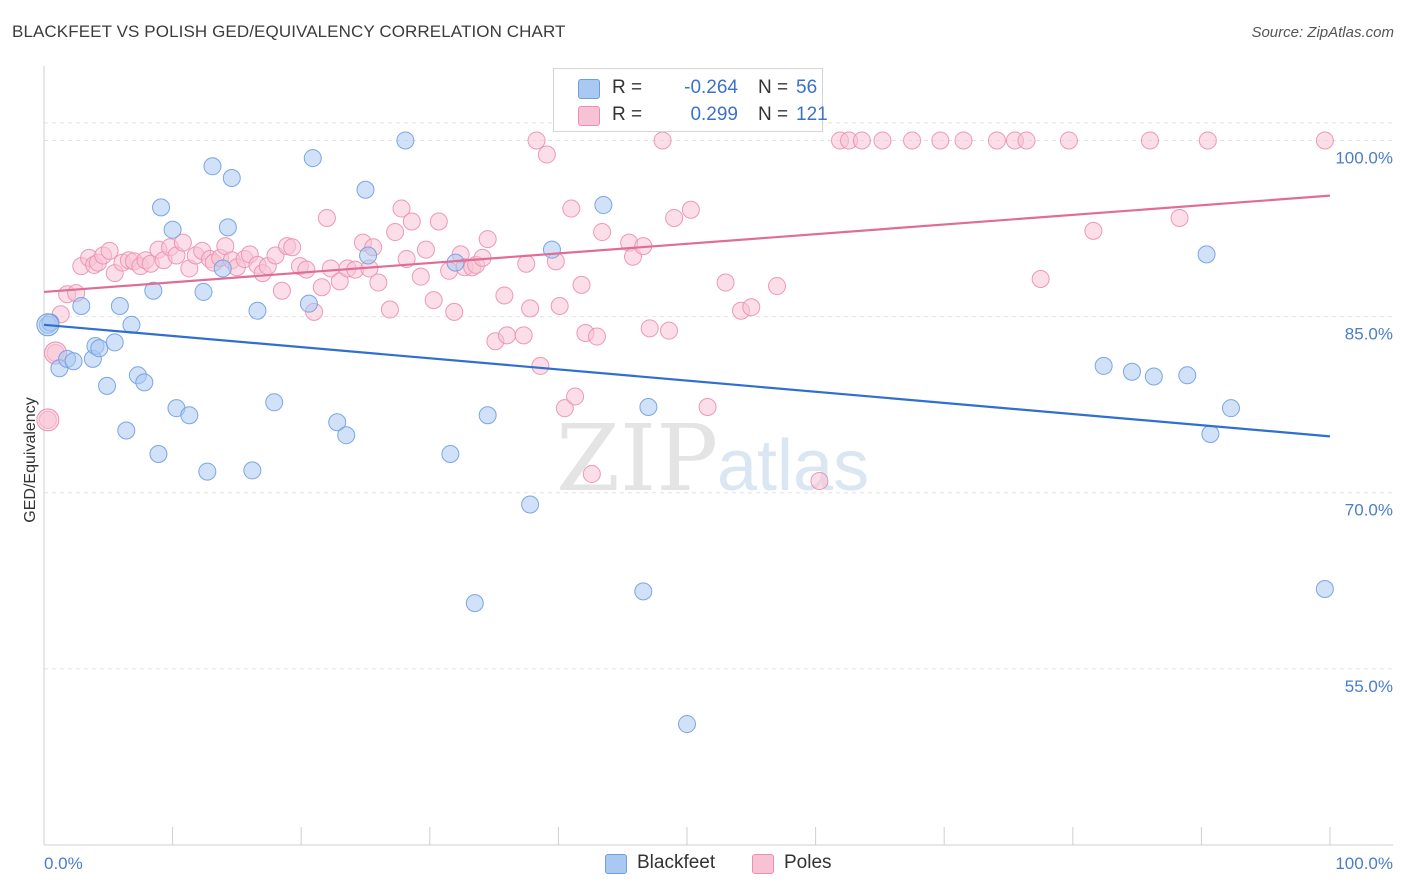 The height and width of the screenshot is (892, 1406). I want to click on data-point-large, so click(48, 420).